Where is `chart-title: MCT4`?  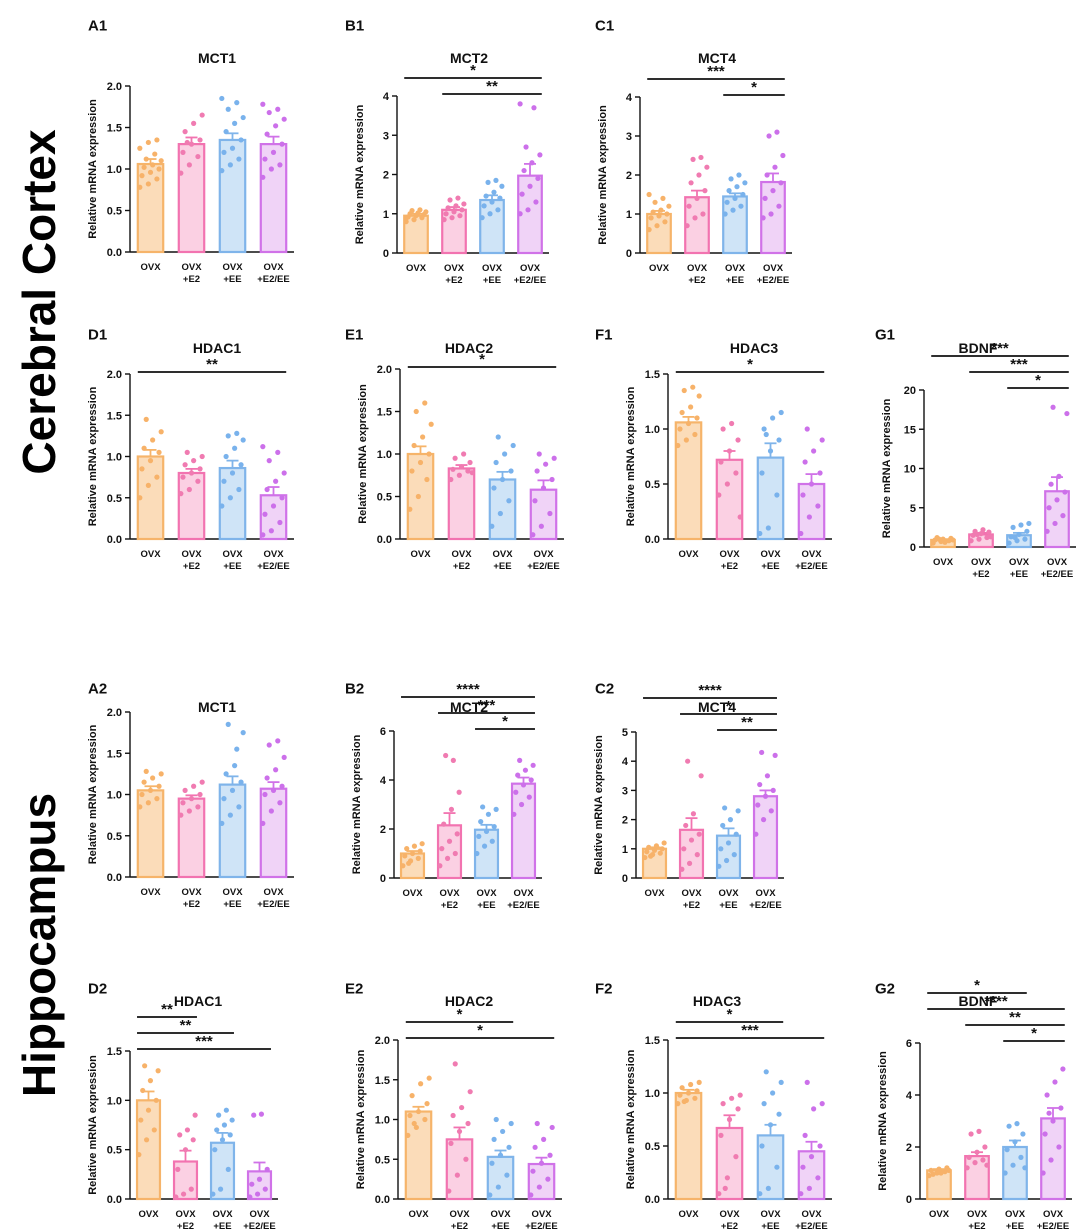 chart-title: MCT4 is located at coordinates (717, 707).